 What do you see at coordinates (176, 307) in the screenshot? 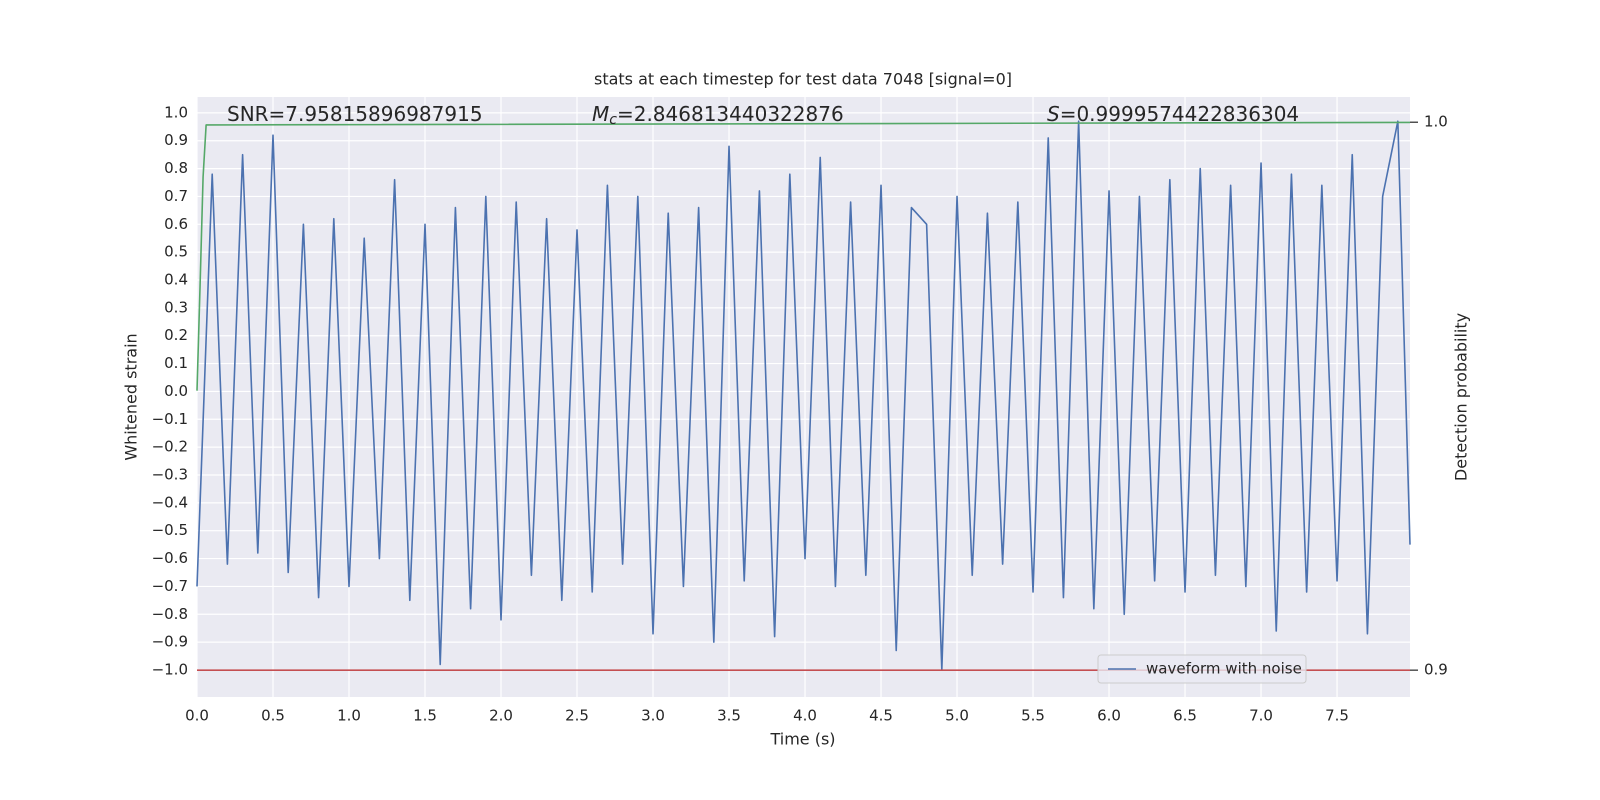
I see `y-tick-label: 0.3` at bounding box center [176, 307].